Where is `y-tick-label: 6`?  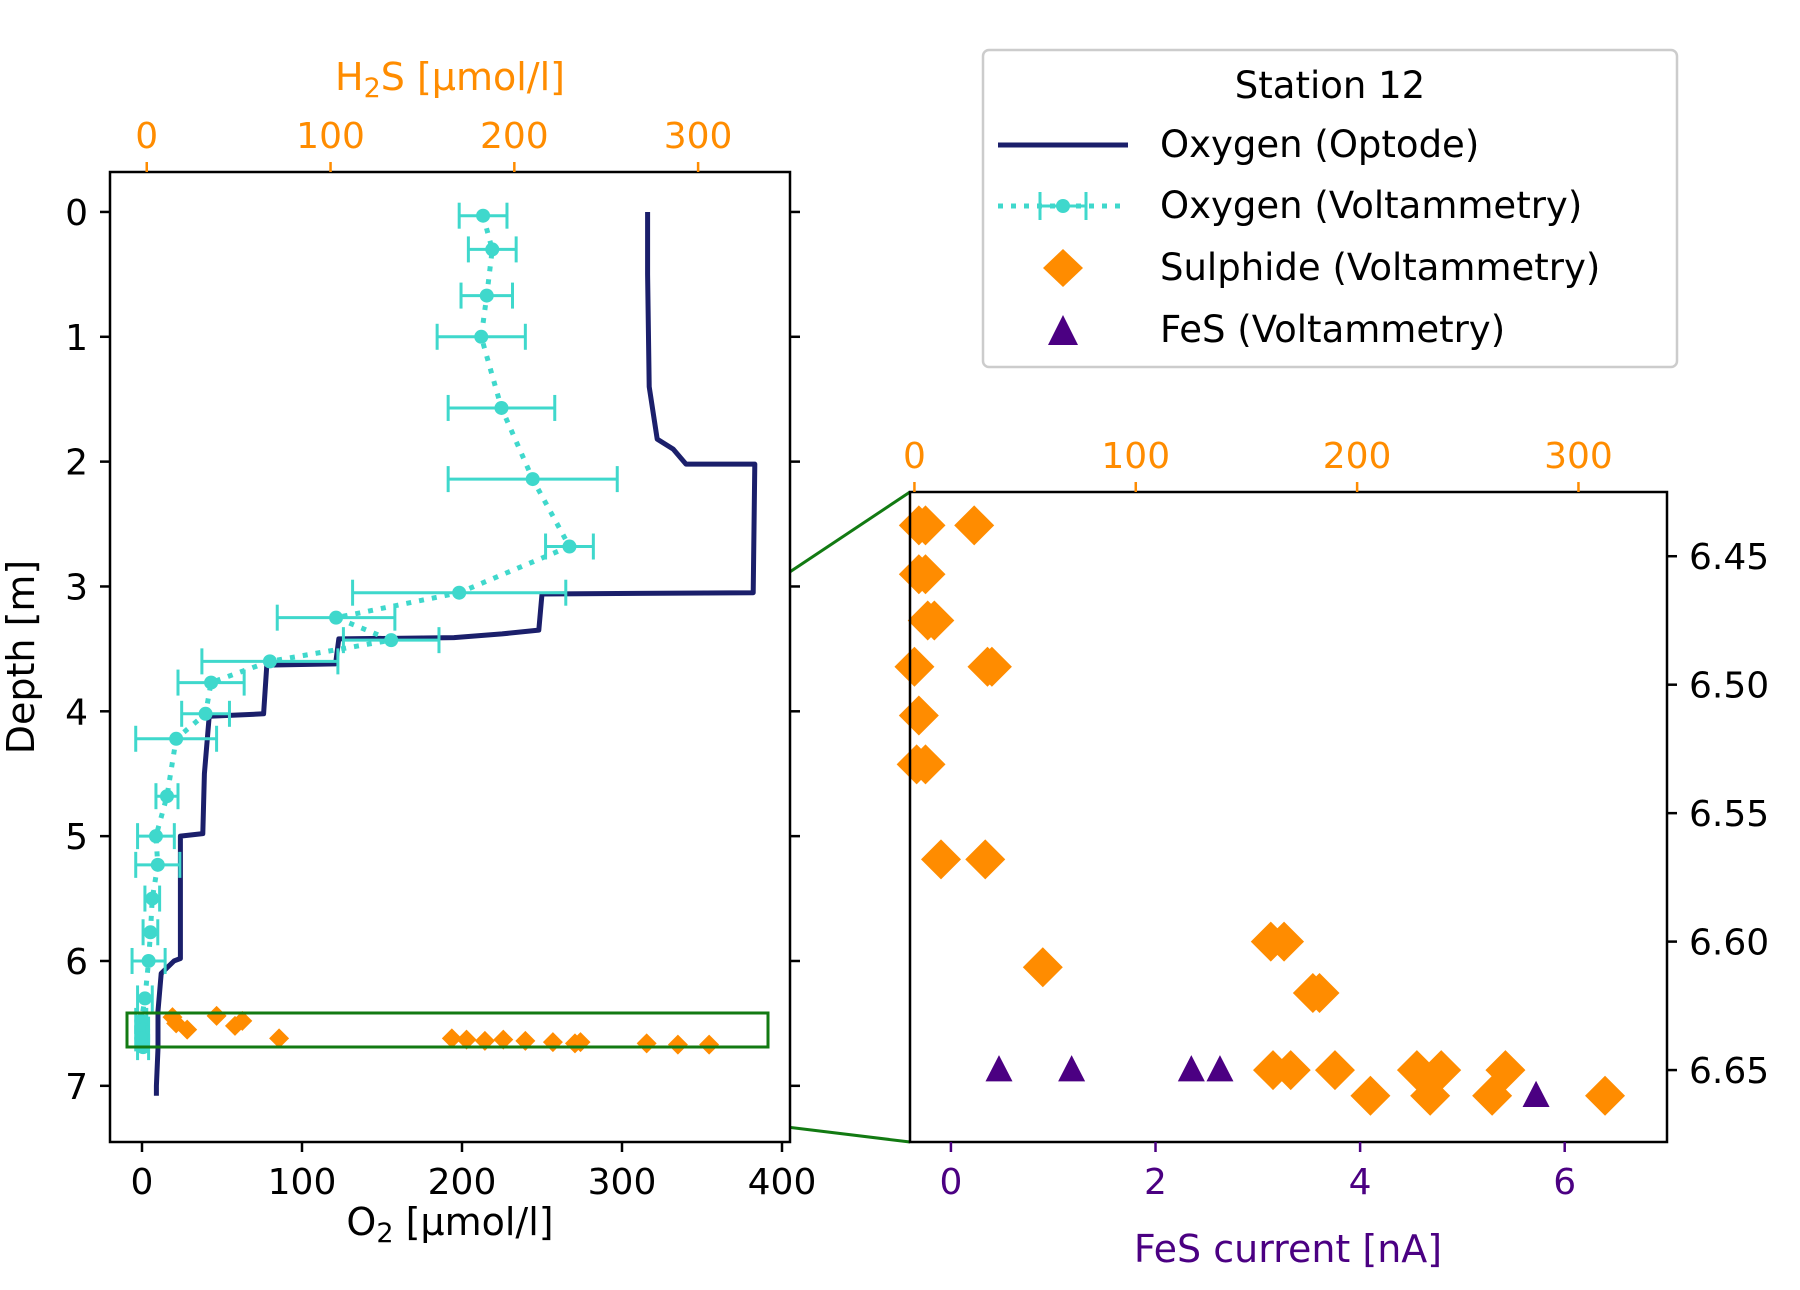 y-tick-label: 6 is located at coordinates (76, 962).